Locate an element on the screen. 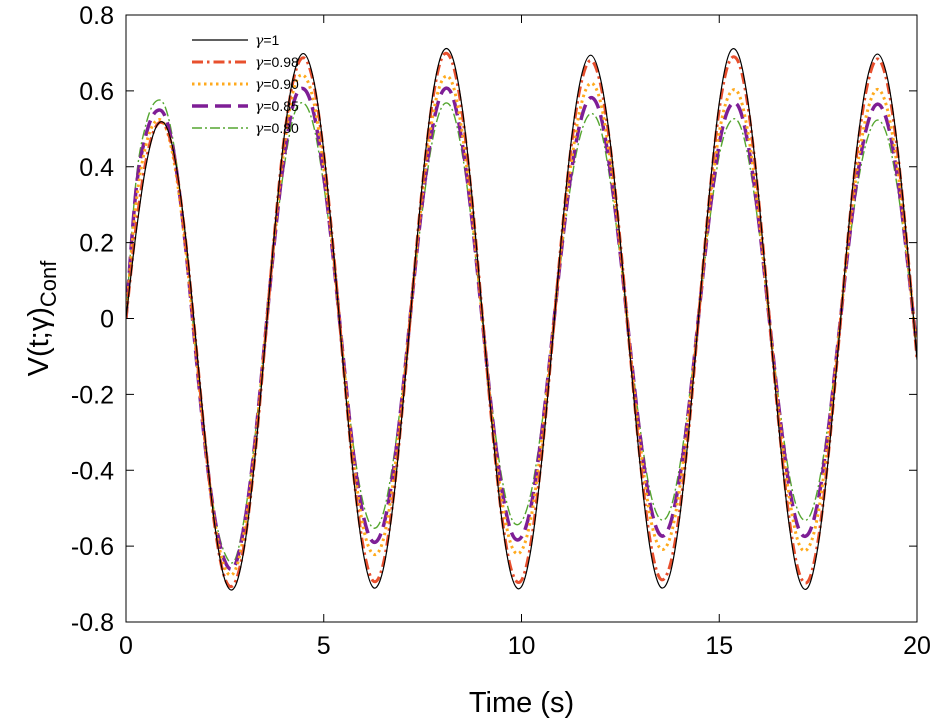 The image size is (939, 722). y-tick-label: -0.2 is located at coordinates (92, 395).